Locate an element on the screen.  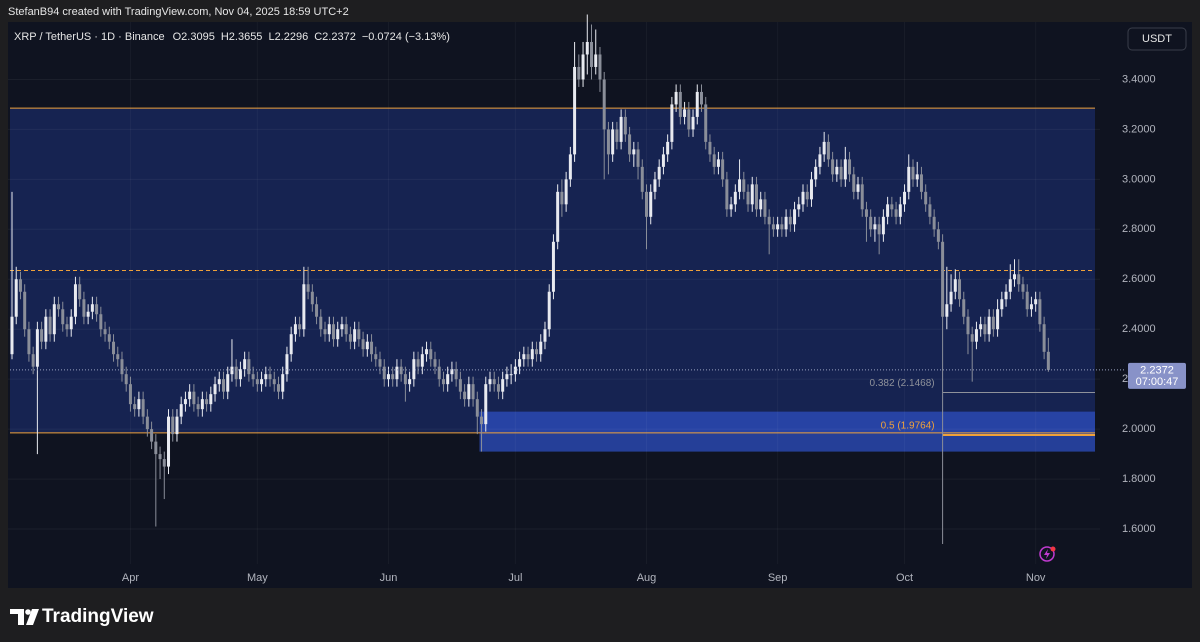
y-tick-label: 3.0000 is located at coordinates (1139, 179).